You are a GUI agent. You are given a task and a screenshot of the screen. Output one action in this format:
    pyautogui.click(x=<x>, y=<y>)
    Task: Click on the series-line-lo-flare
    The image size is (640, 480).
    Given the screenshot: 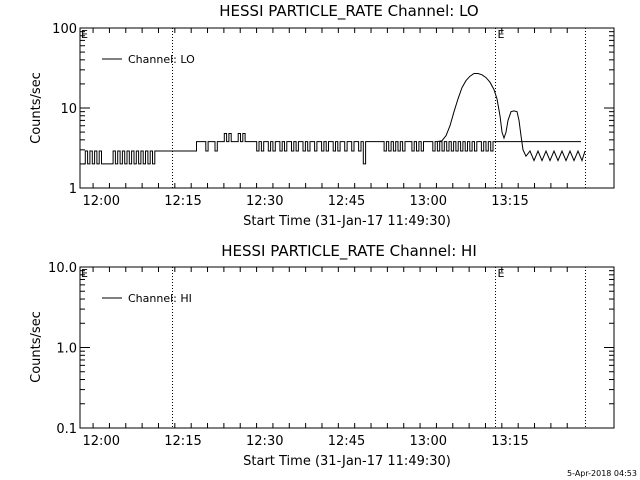 What is the action you would take?
    pyautogui.click(x=511, y=118)
    